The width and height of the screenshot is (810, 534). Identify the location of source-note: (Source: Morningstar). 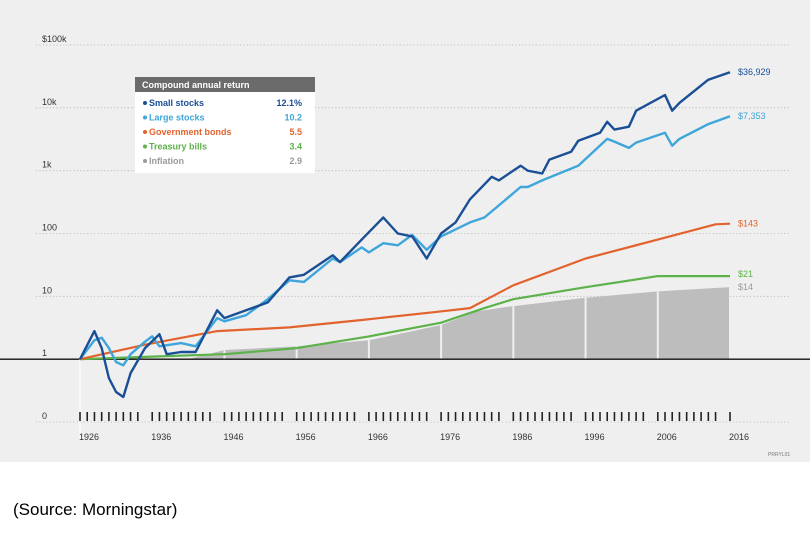
(95, 509).